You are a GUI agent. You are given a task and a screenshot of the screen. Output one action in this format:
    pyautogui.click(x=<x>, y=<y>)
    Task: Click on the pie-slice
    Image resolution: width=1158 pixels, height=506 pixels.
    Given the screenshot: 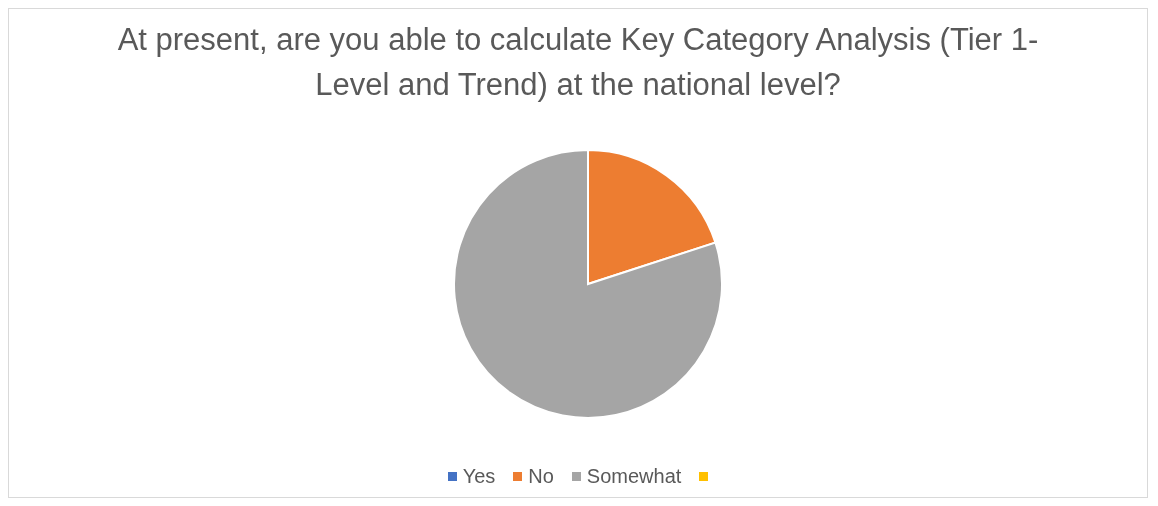 What is the action you would take?
    pyautogui.click(x=588, y=284)
    